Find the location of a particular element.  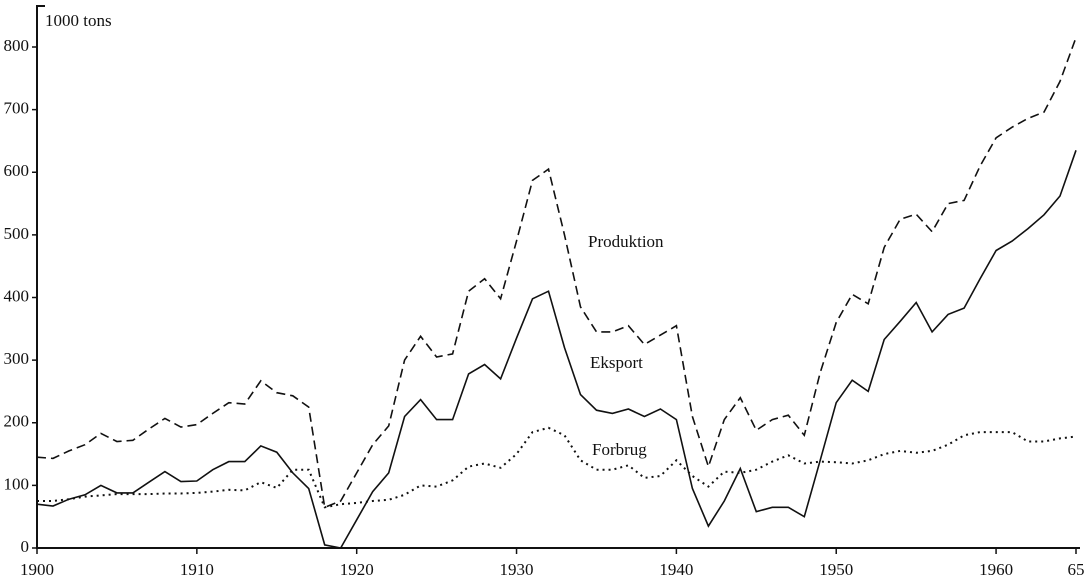

series-label: Eksport is located at coordinates (616, 362).